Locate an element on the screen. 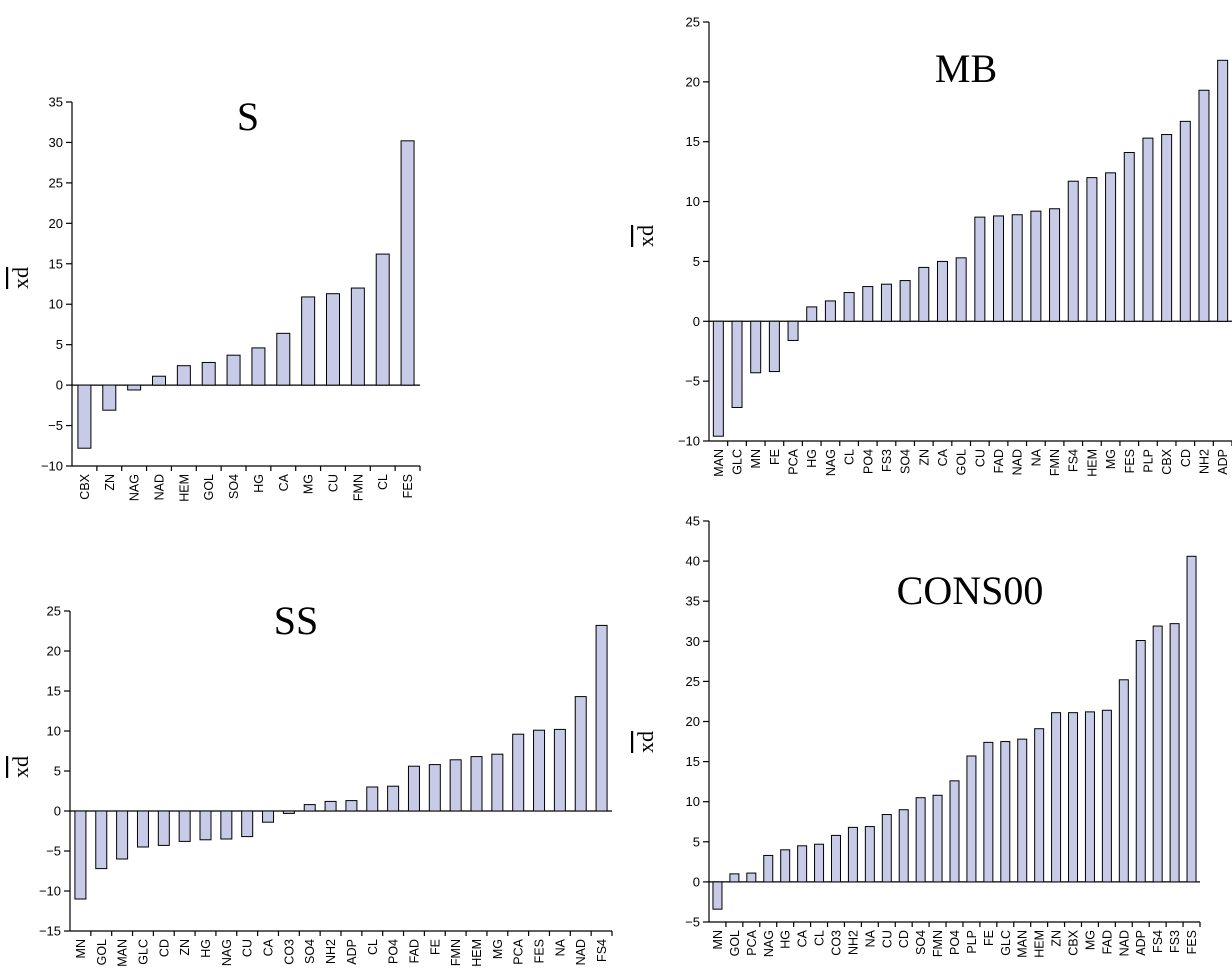  bar-cl is located at coordinates (819, 863).